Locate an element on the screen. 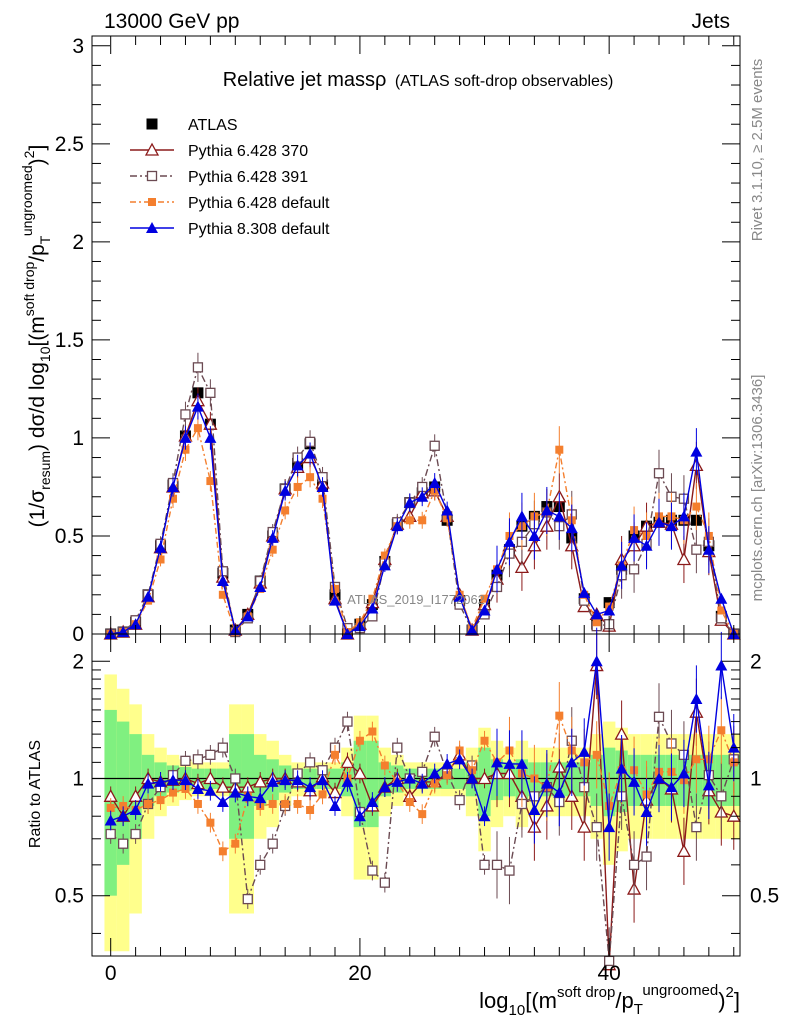  legend-item-p6def: Pythia 6.428 default is located at coordinates (230, 203).